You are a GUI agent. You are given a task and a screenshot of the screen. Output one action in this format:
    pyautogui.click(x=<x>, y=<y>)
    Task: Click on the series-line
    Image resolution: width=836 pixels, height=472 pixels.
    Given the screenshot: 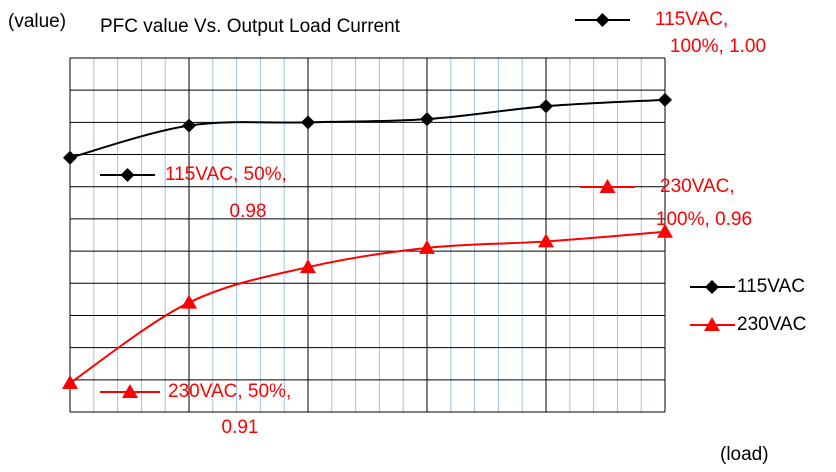 What is the action you would take?
    pyautogui.click(x=367, y=128)
    